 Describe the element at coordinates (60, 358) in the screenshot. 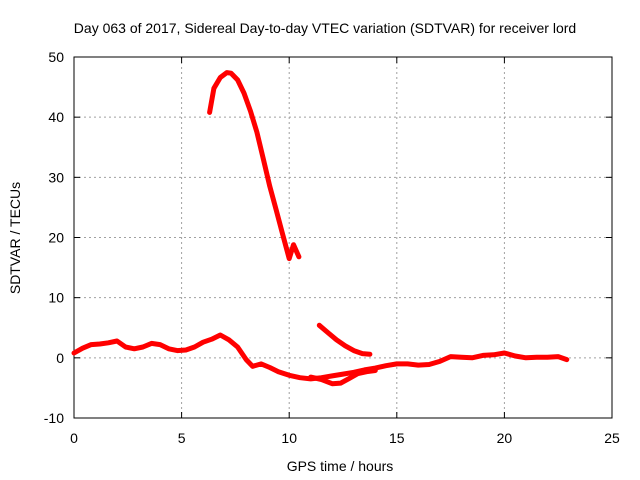

I see `y-tick-label: 0` at that location.